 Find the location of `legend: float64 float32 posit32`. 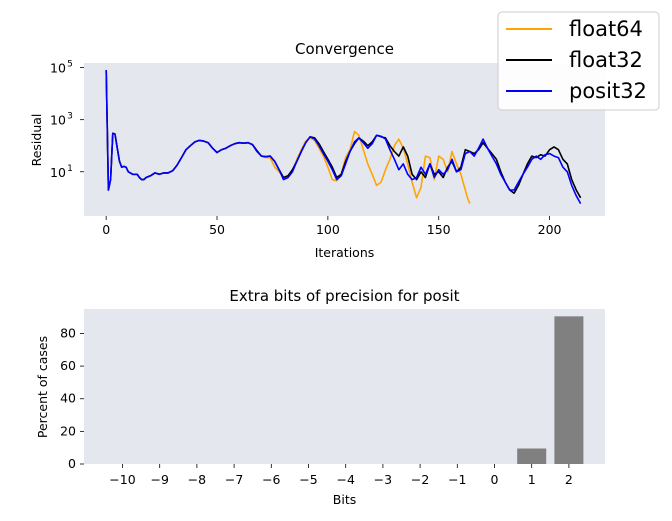

legend: float64 float32 posit32 is located at coordinates (578, 61).